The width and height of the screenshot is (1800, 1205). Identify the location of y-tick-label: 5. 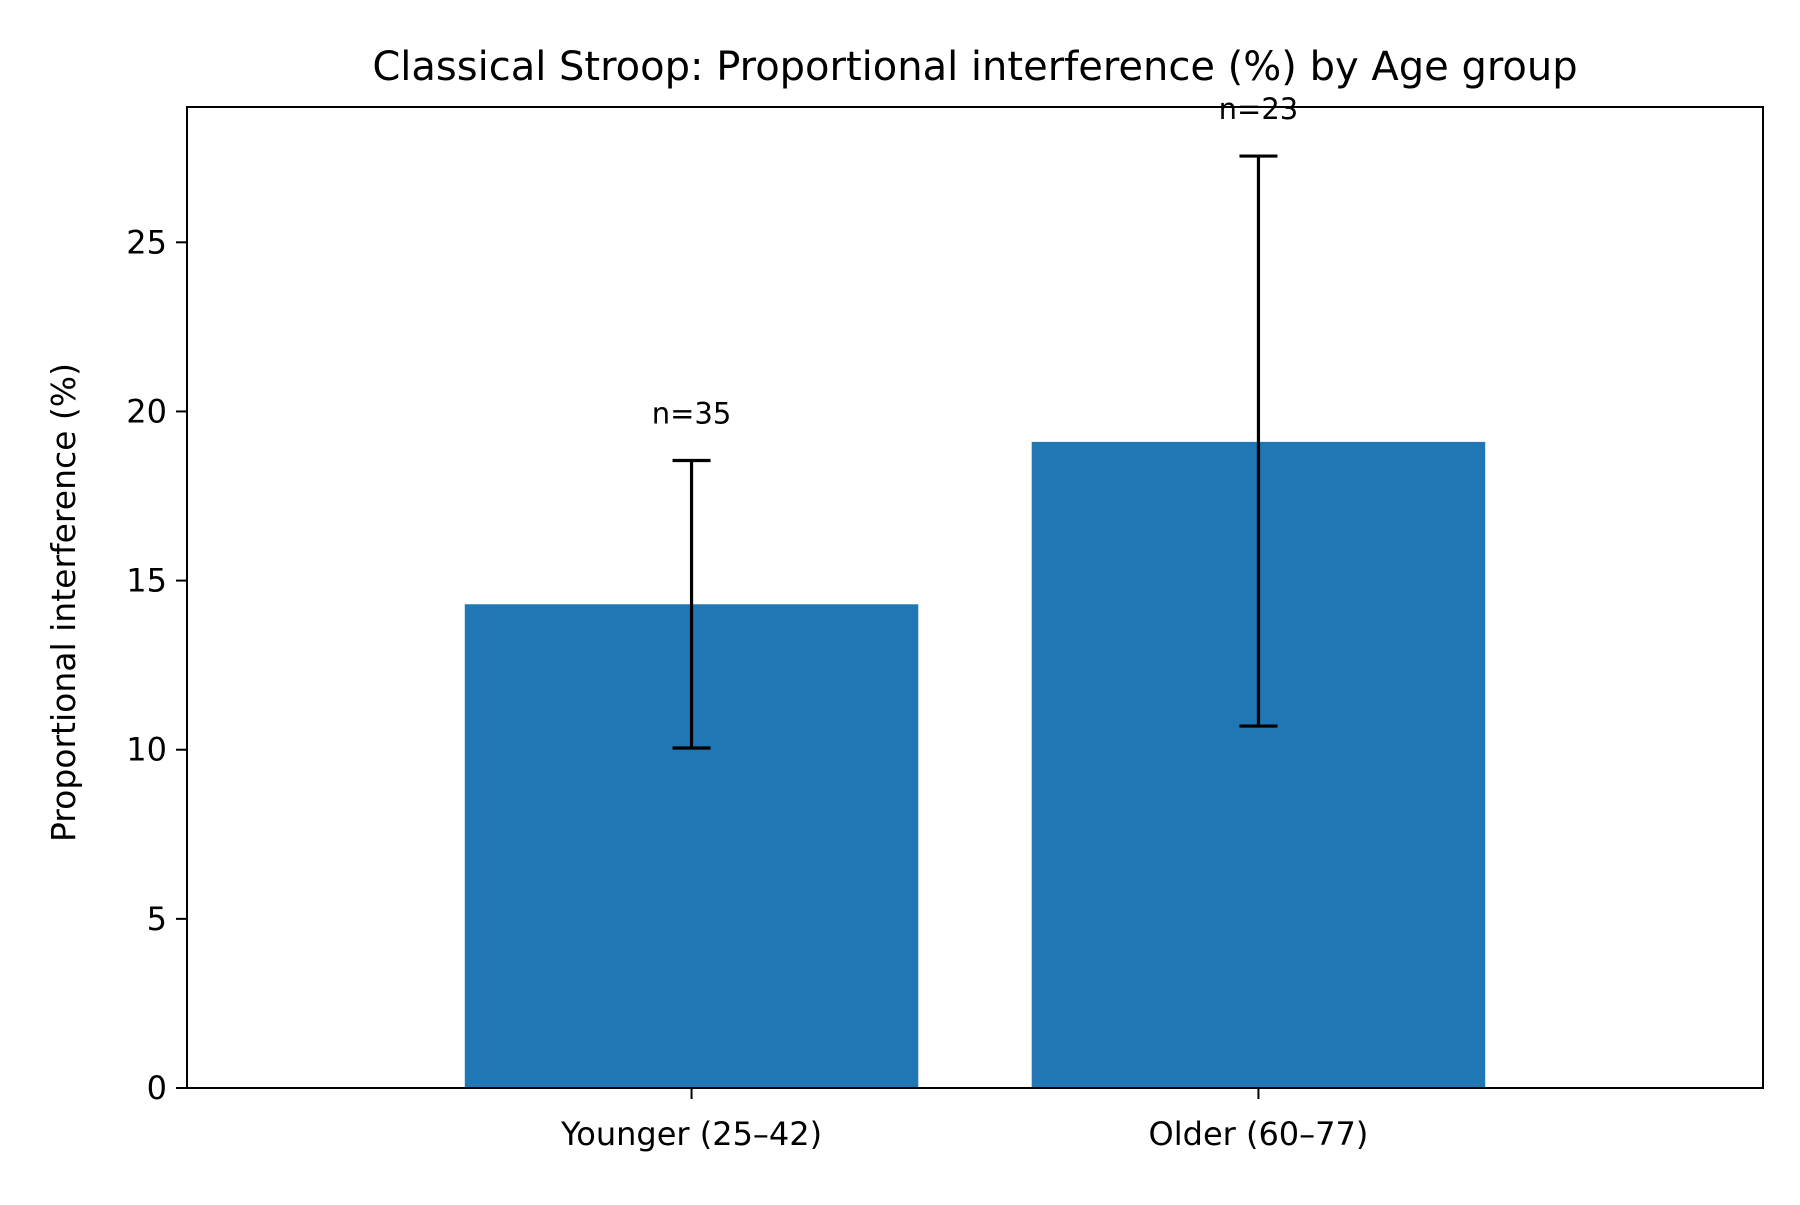
(157, 919).